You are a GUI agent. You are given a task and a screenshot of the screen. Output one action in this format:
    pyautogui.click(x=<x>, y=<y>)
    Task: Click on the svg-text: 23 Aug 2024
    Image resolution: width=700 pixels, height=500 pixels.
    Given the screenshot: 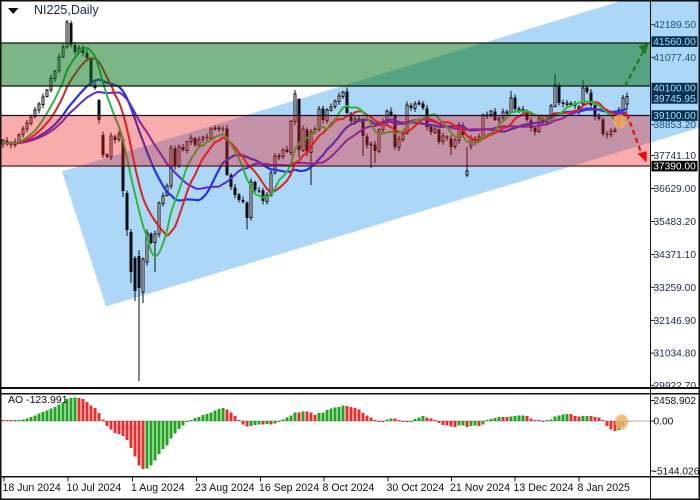 What is the action you would take?
    pyautogui.click(x=225, y=488)
    